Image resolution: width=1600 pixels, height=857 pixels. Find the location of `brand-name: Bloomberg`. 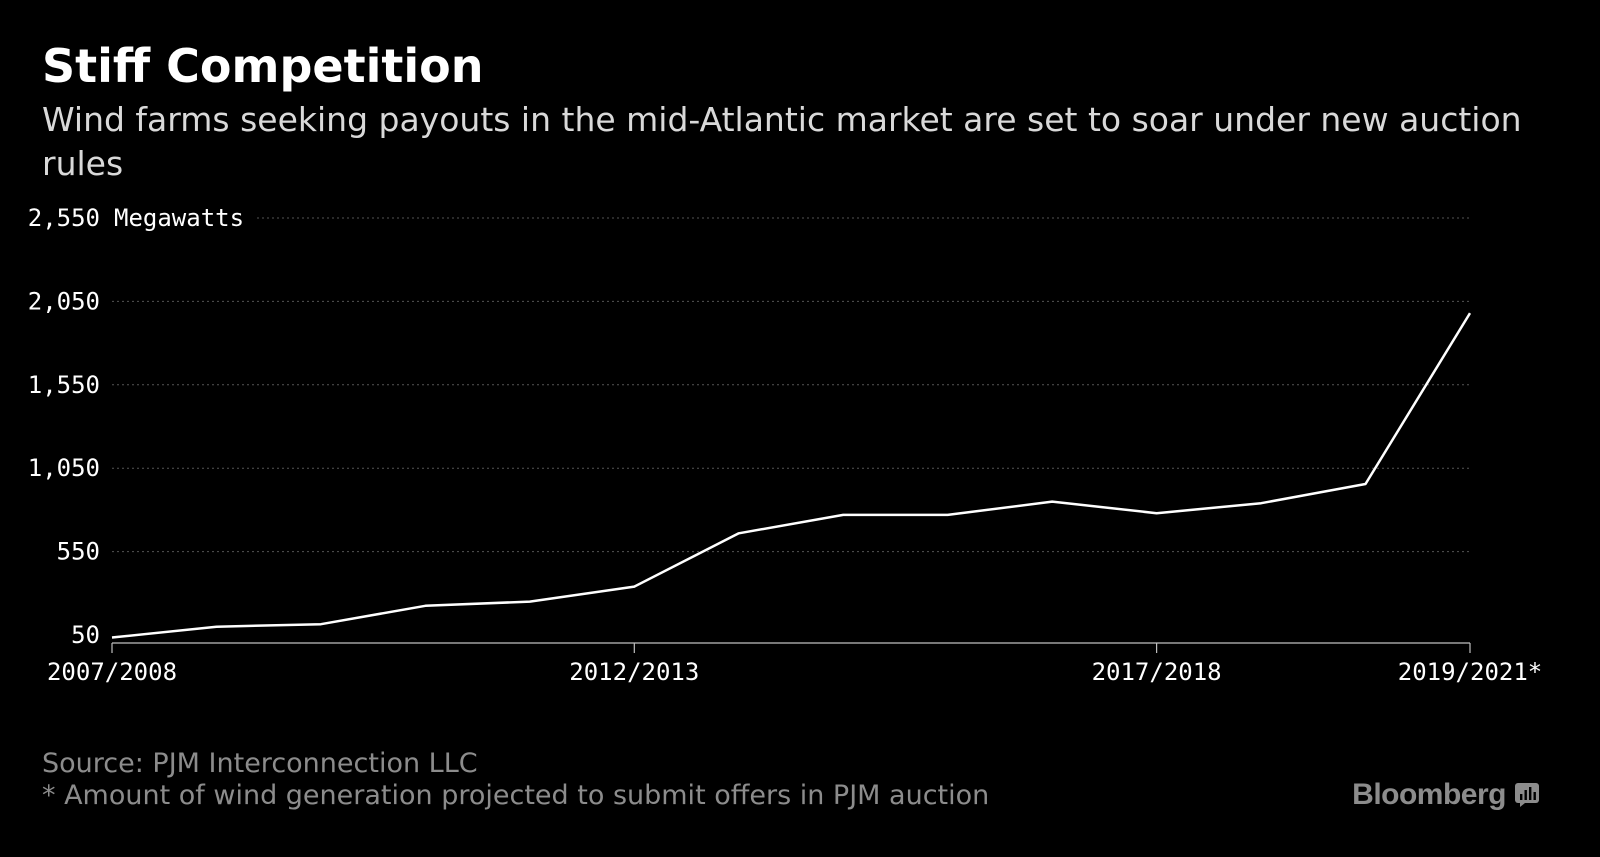

brand-name: Bloomberg is located at coordinates (1429, 794).